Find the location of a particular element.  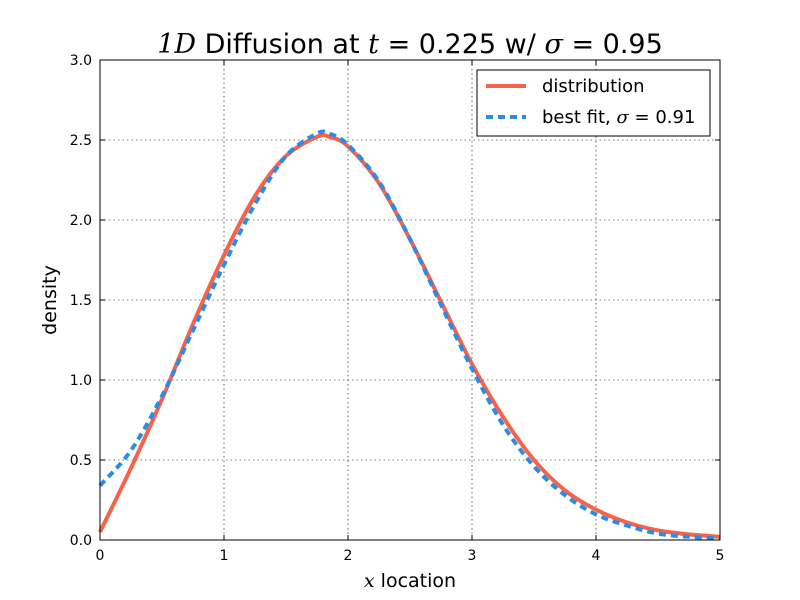

x-tick-label: 2 is located at coordinates (348, 556).